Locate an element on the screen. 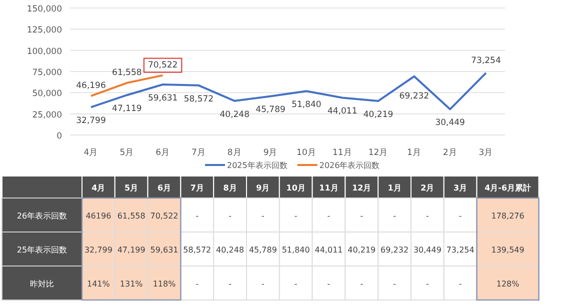  x-tick-label: 1月 is located at coordinates (414, 153).